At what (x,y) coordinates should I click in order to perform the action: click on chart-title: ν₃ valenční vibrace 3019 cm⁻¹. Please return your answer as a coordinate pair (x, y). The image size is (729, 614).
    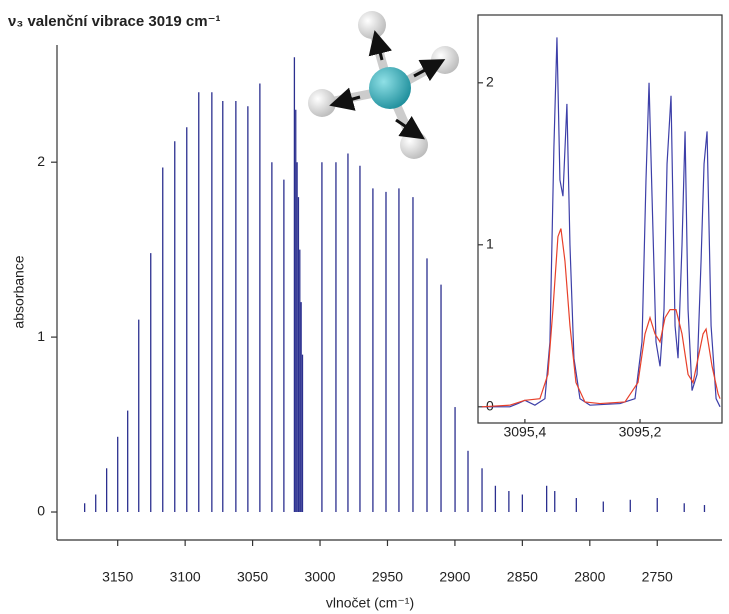
    Looking at the image, I should click on (114, 21).